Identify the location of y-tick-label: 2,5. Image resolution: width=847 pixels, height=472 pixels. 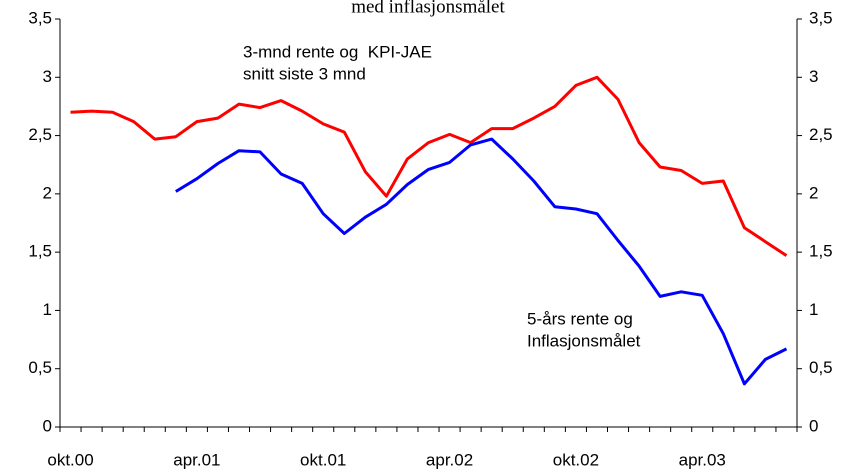
(40, 134).